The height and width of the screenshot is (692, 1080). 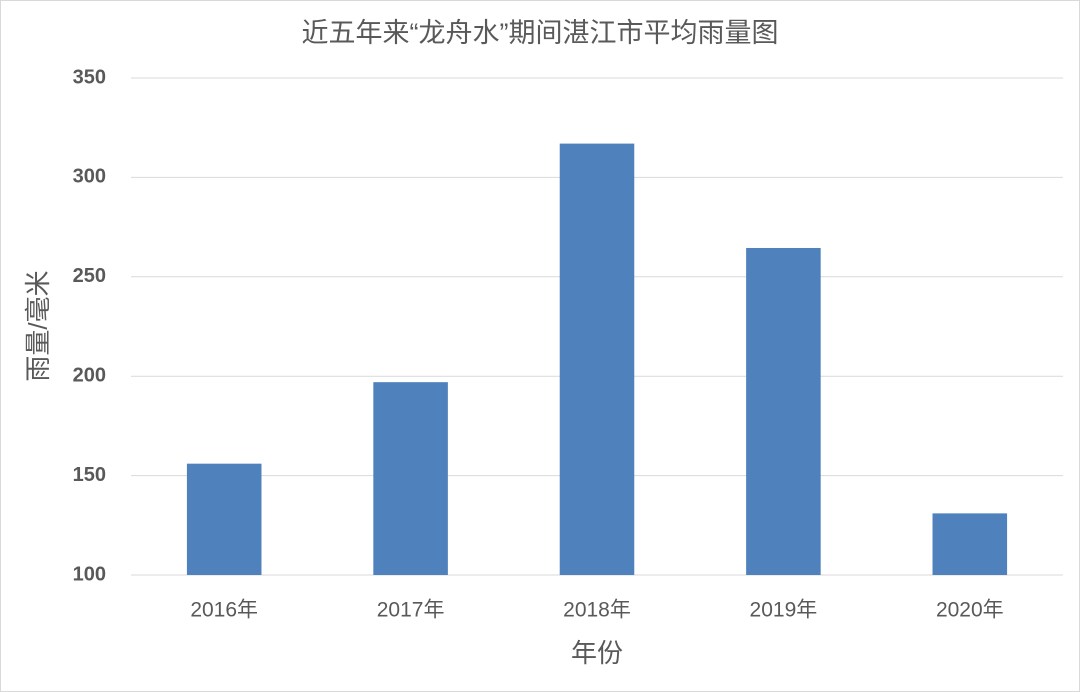 What do you see at coordinates (970, 610) in the screenshot?
I see `x-tick-label: 2020年` at bounding box center [970, 610].